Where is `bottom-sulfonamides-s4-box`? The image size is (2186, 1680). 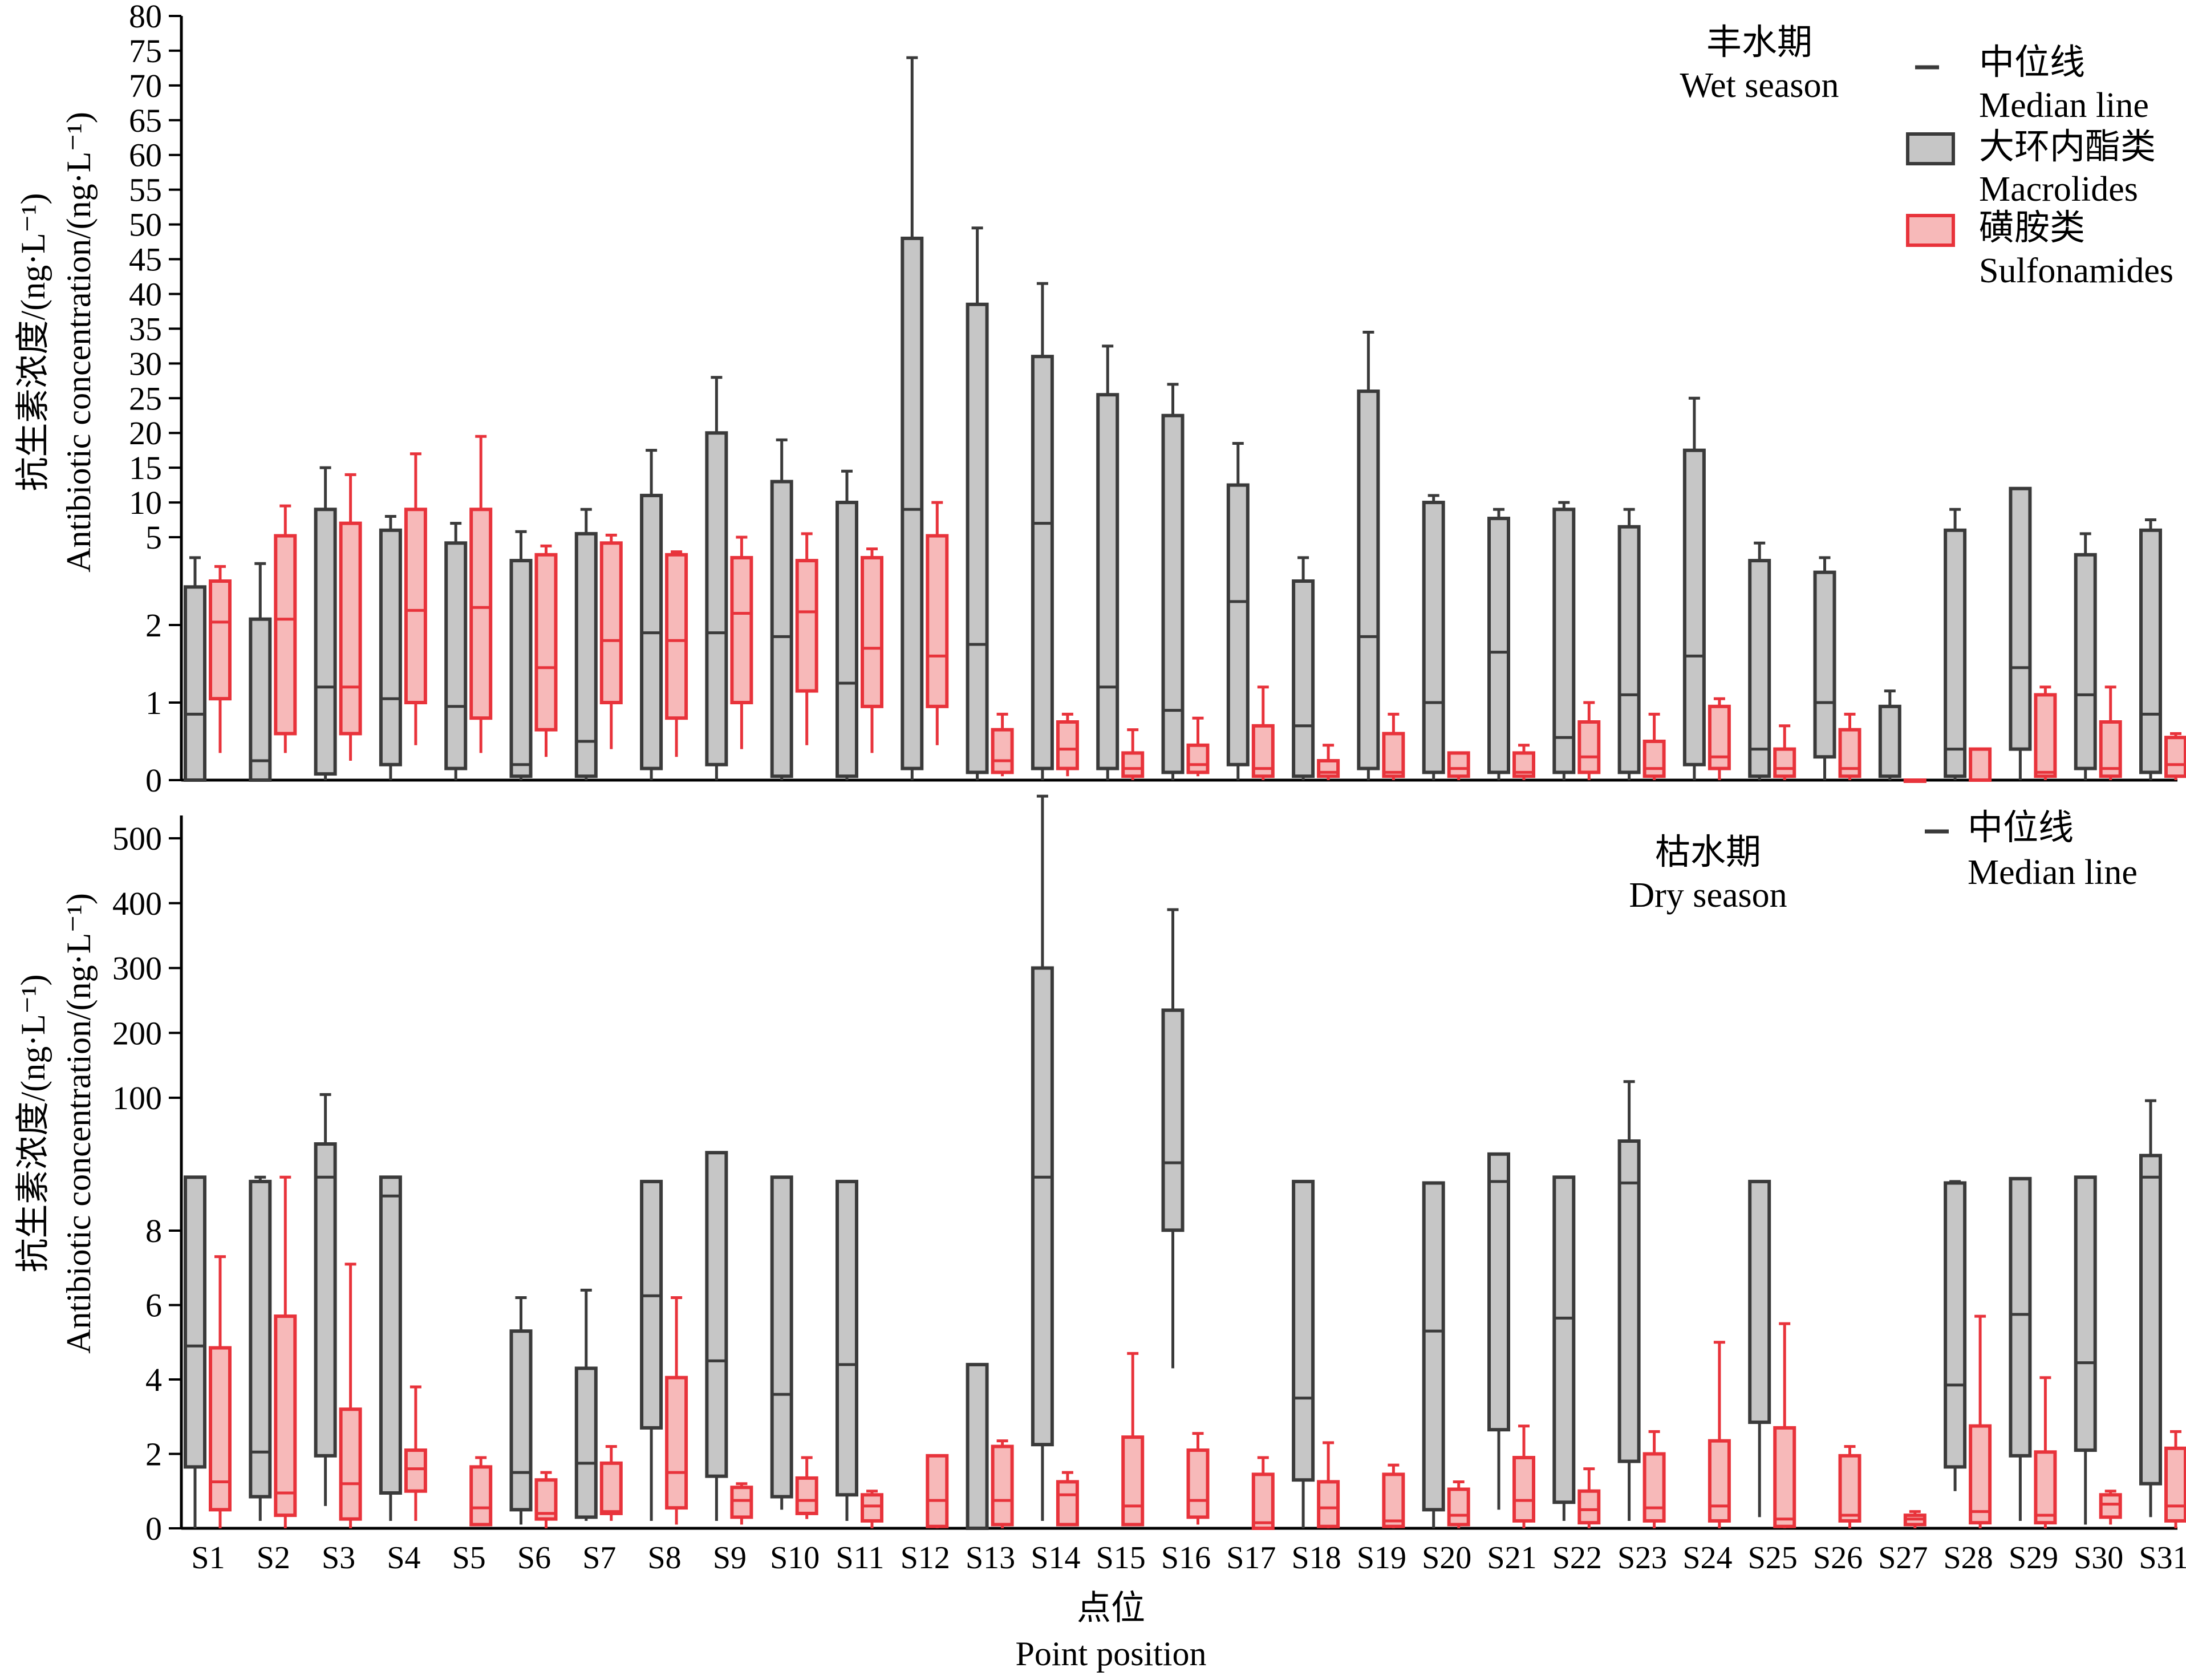
bottom-sulfonamides-s4-box is located at coordinates (415, 1470).